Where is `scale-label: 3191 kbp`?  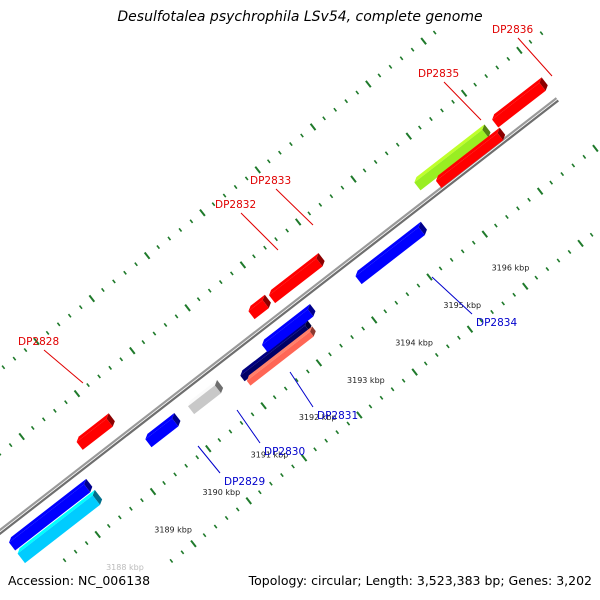 scale-label: 3191 kbp is located at coordinates (270, 455).